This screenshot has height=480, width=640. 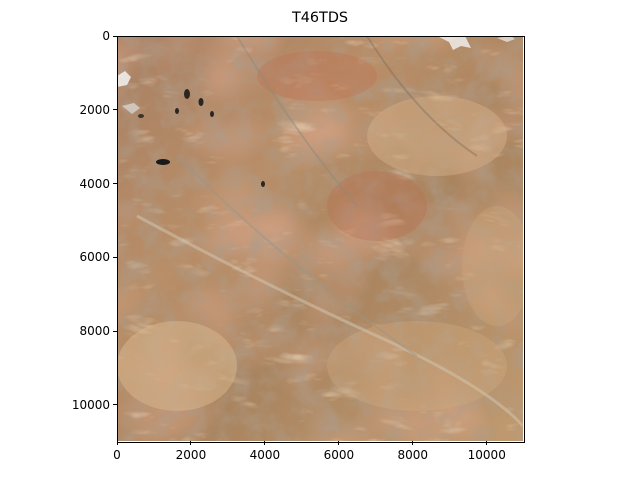 What do you see at coordinates (265, 455) in the screenshot?
I see `x-tick-label: 4000` at bounding box center [265, 455].